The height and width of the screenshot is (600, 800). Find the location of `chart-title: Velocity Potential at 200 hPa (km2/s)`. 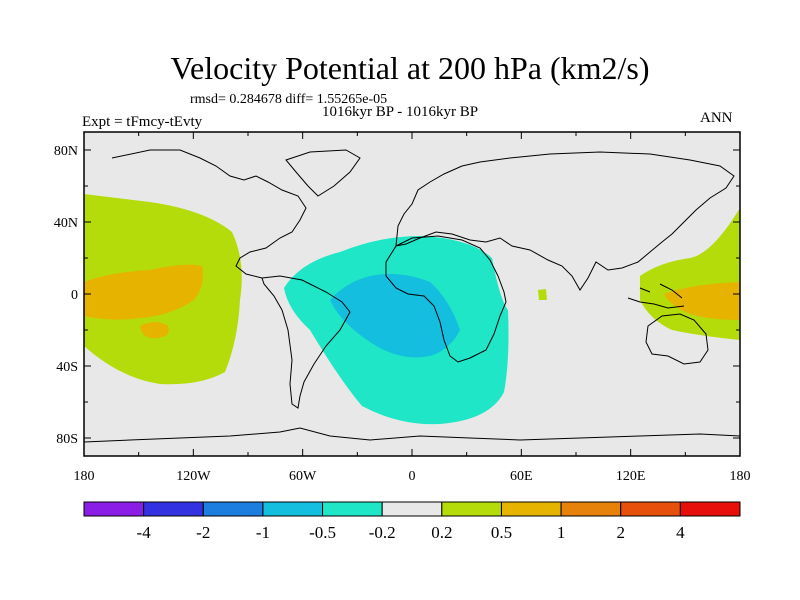

chart-title: Velocity Potential at 200 hPa (km2/s) is located at coordinates (410, 68).